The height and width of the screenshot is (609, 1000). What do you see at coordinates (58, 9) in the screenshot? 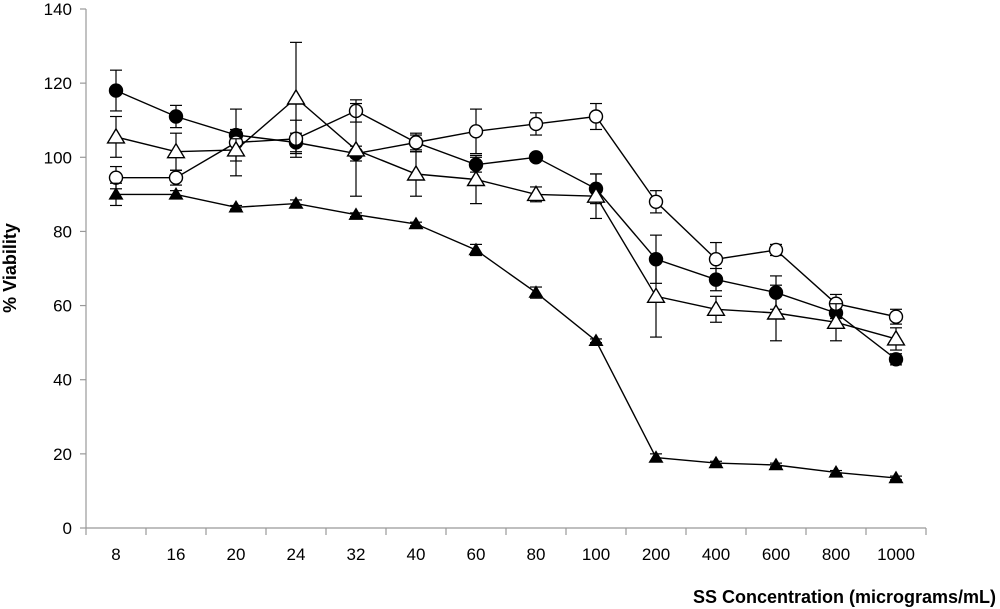
I see `y-tick-label: 140` at bounding box center [58, 9].